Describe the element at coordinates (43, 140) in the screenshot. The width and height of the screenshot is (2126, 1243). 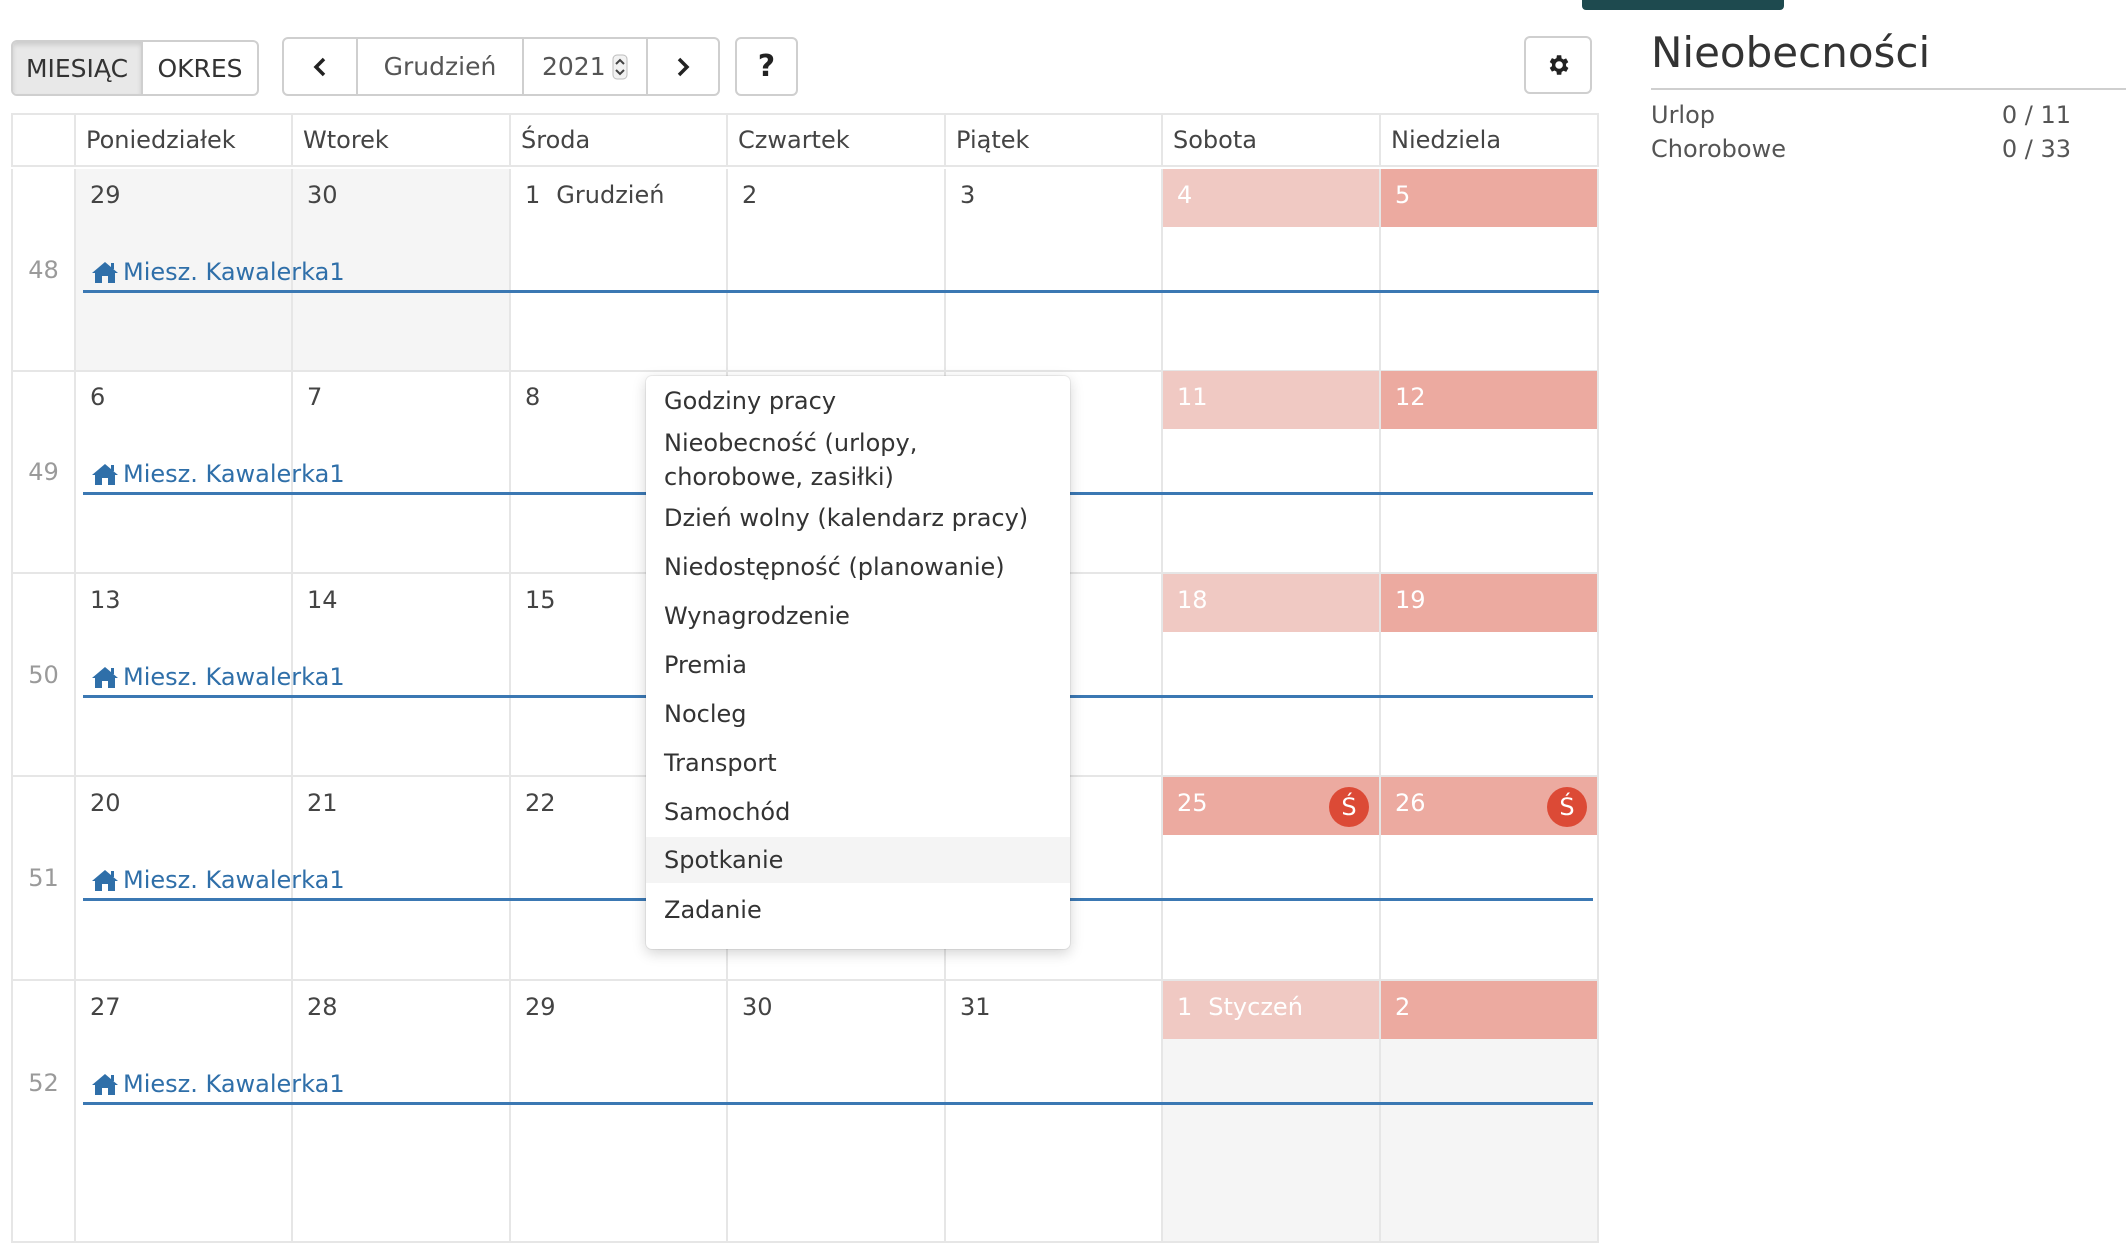
I see `weeknum-header` at that location.